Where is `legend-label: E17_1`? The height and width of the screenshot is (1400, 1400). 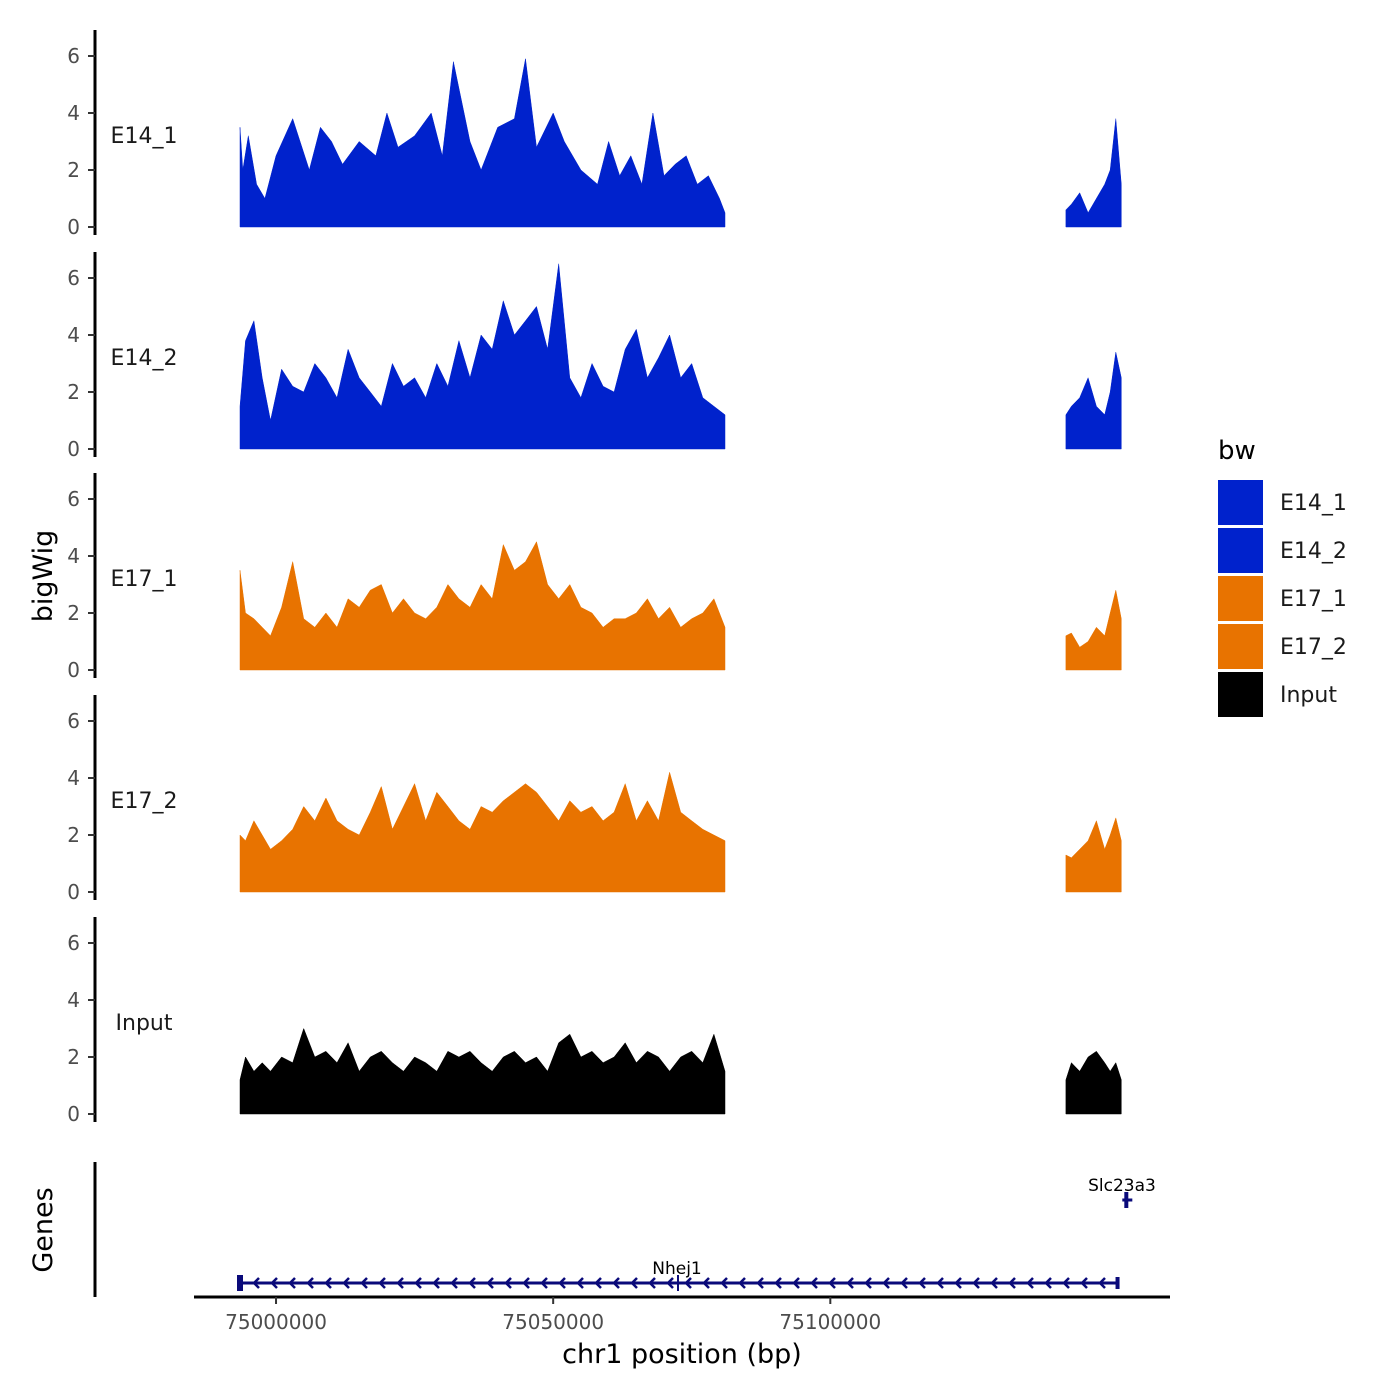
legend-label: E17_1 is located at coordinates (1313, 599).